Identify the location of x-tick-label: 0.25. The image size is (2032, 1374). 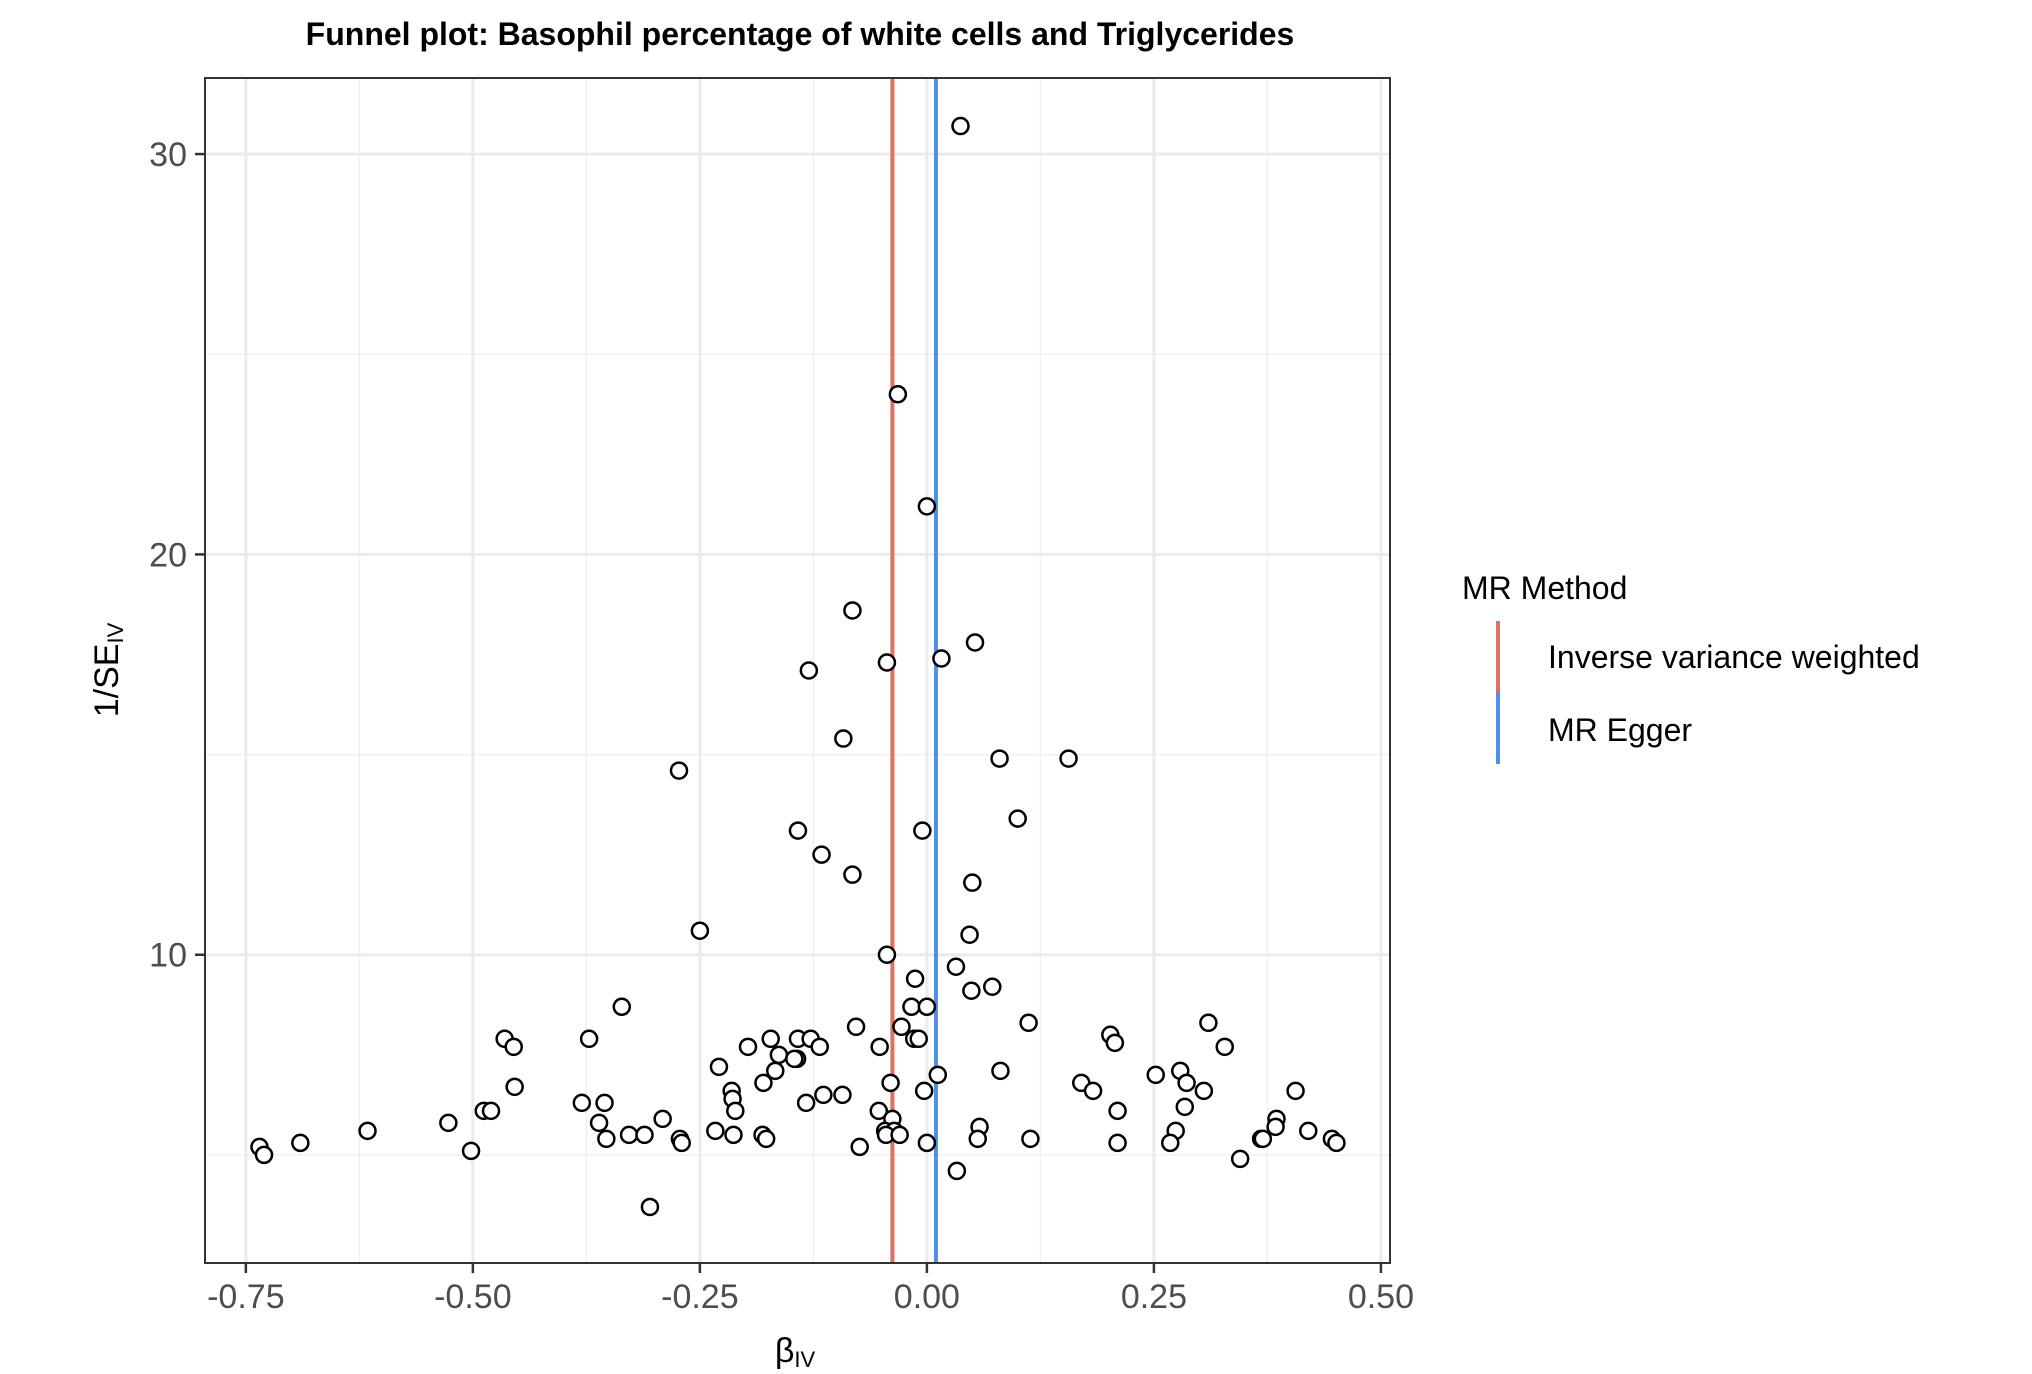
(1154, 1297).